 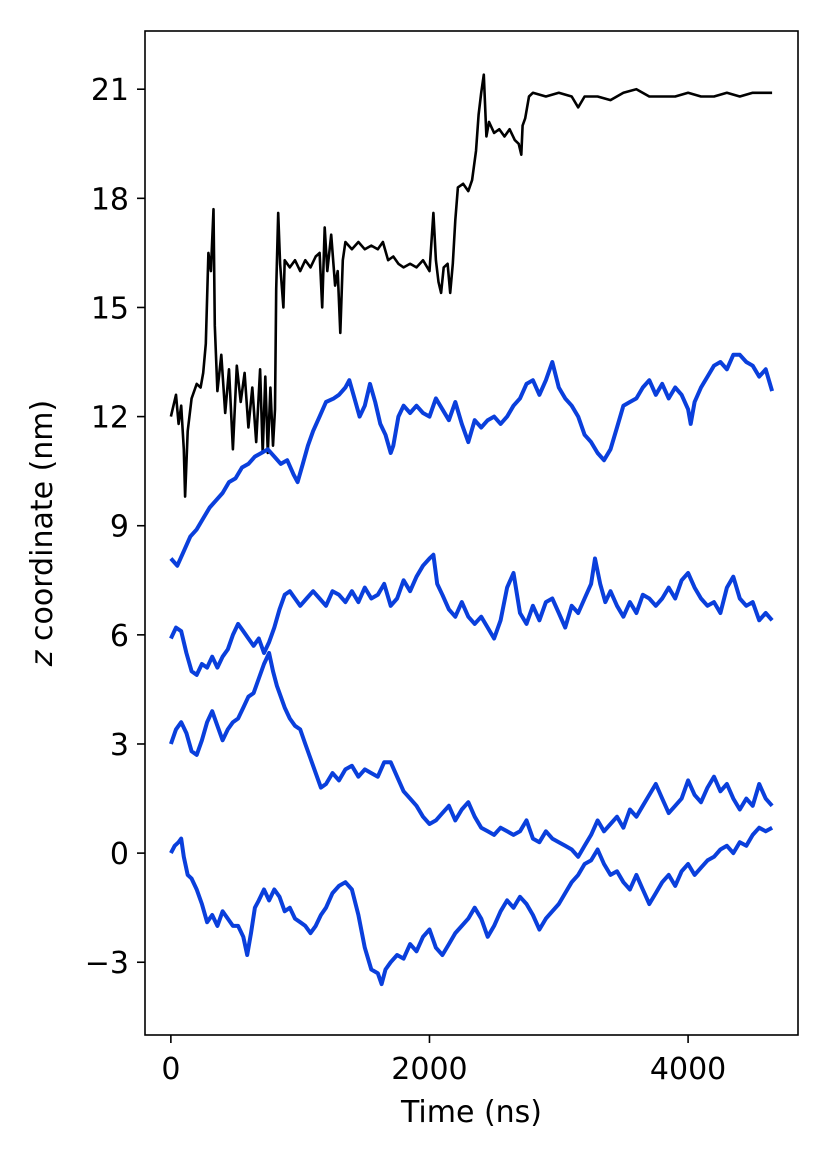 What do you see at coordinates (110, 199) in the screenshot?
I see `y-tick-label: 18` at bounding box center [110, 199].